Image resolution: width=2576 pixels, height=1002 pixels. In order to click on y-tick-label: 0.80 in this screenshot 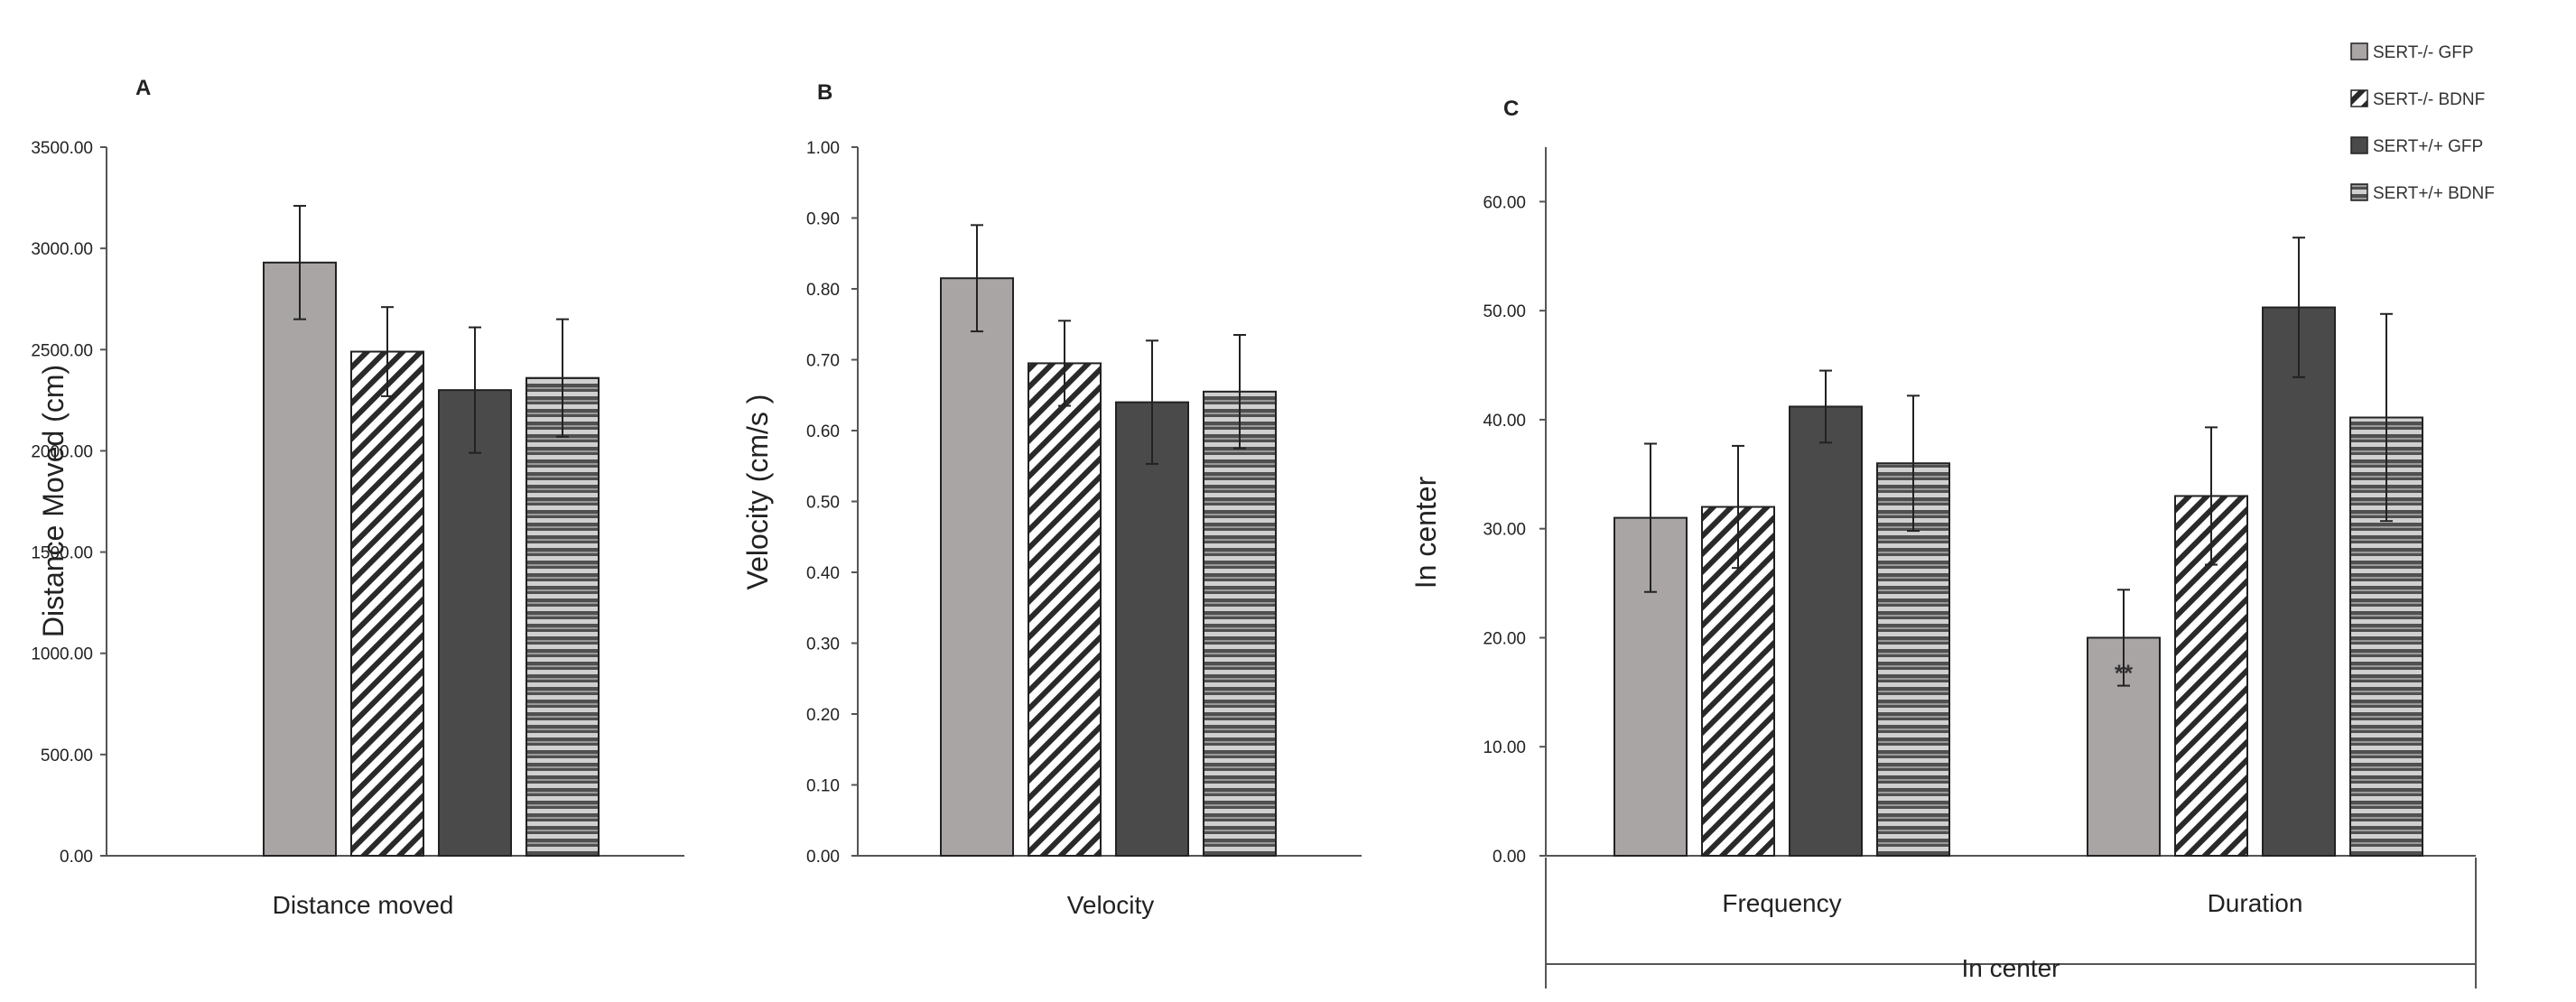, I will do `click(823, 290)`.